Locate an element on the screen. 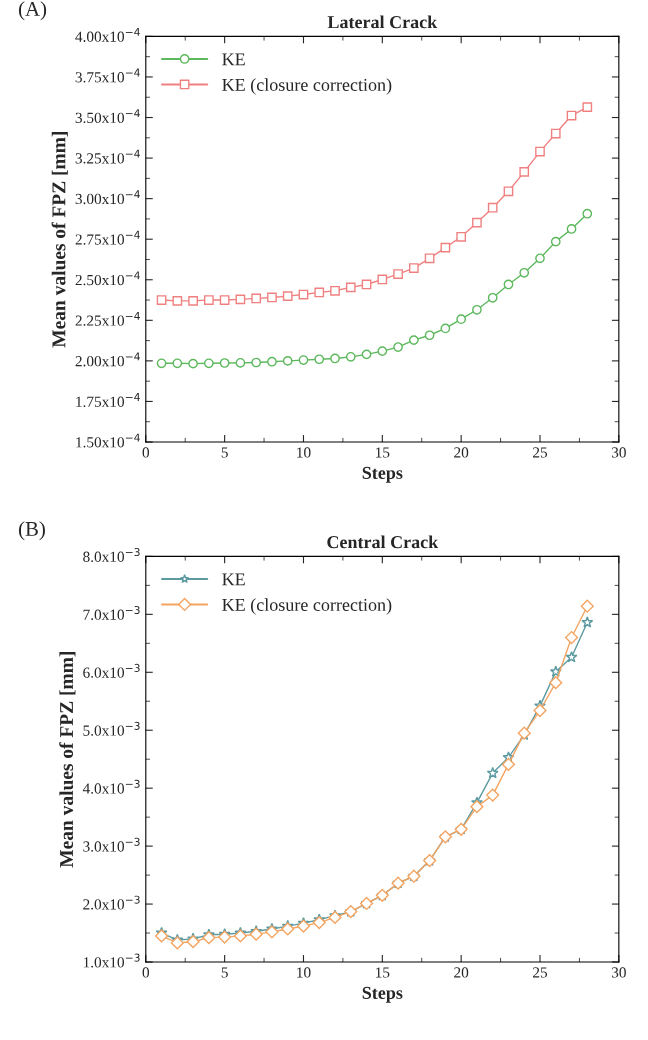 This screenshot has height=1040, width=648. y-tick-label: 8.0x10$^{−3}$ is located at coordinates (111, 554).